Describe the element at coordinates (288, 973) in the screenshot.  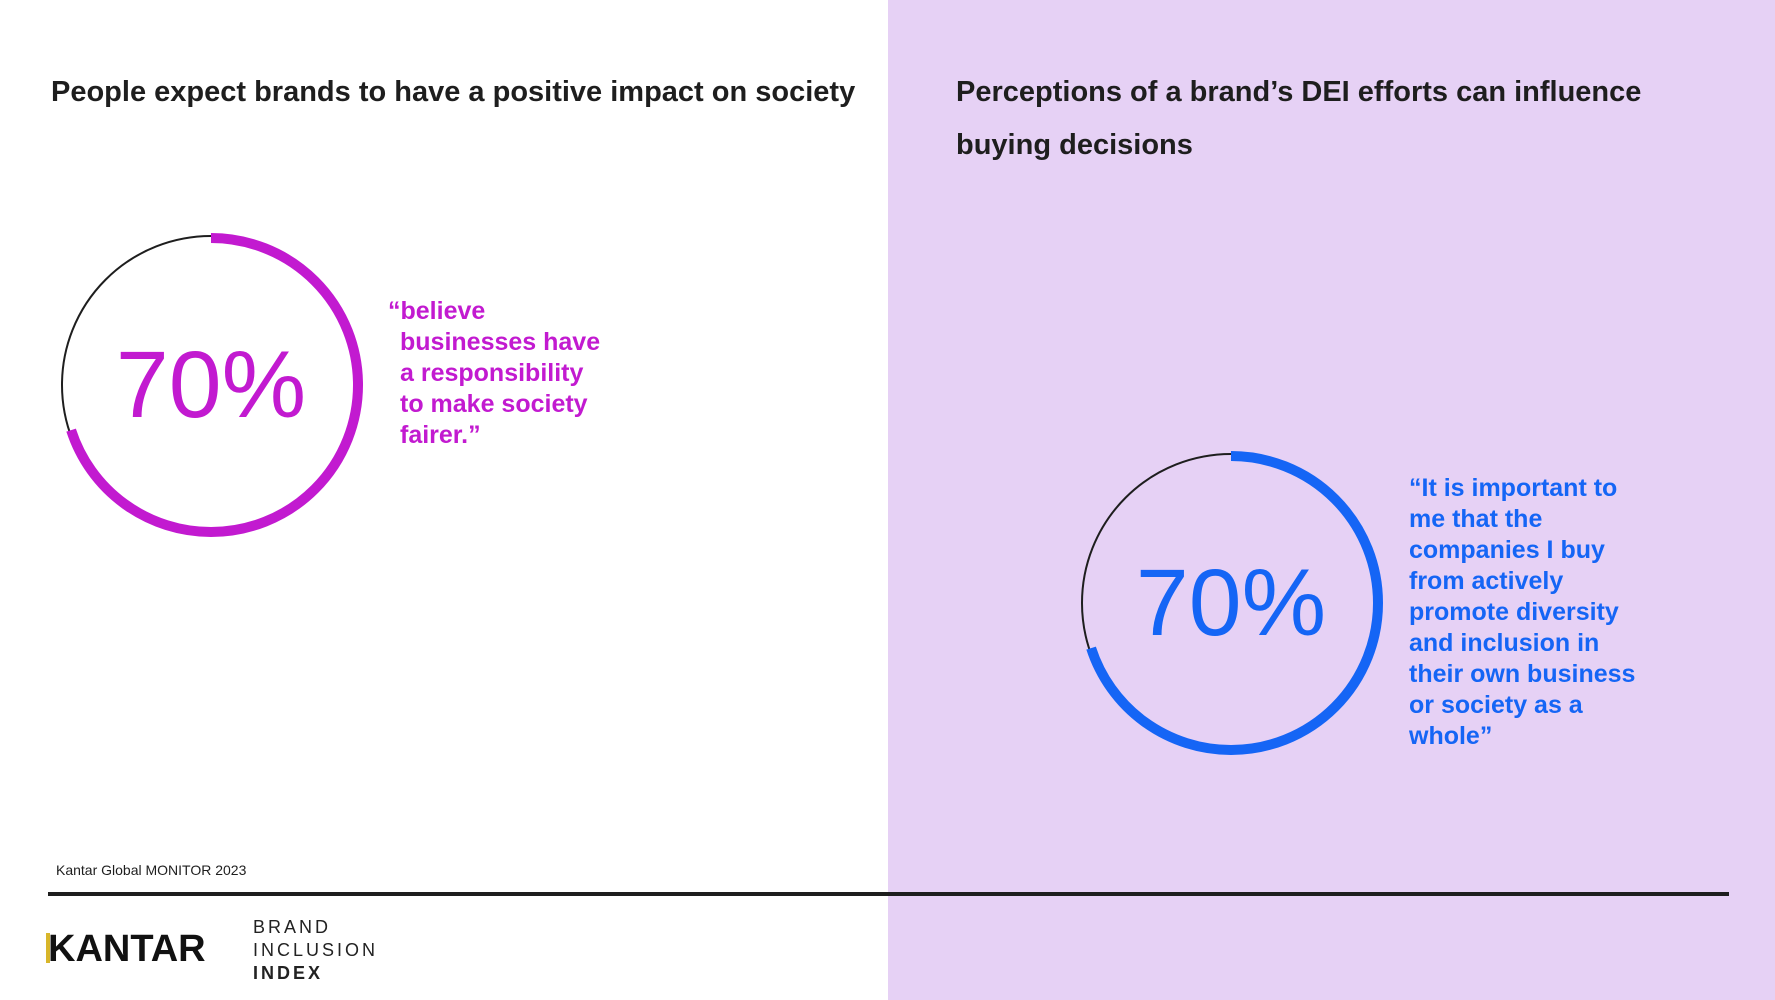
I see `subbrand-line: INDEX` at that location.